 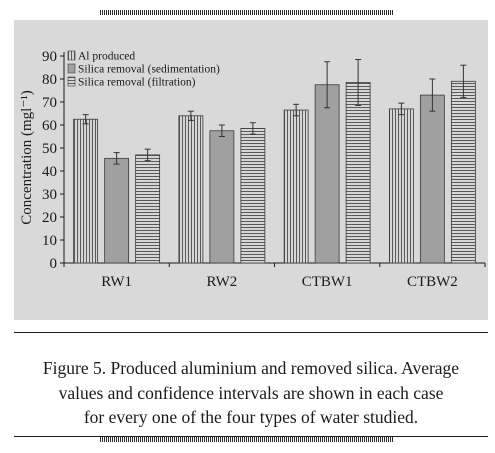 What do you see at coordinates (49, 195) in the screenshot?
I see `y-tick-label: 30` at bounding box center [49, 195].